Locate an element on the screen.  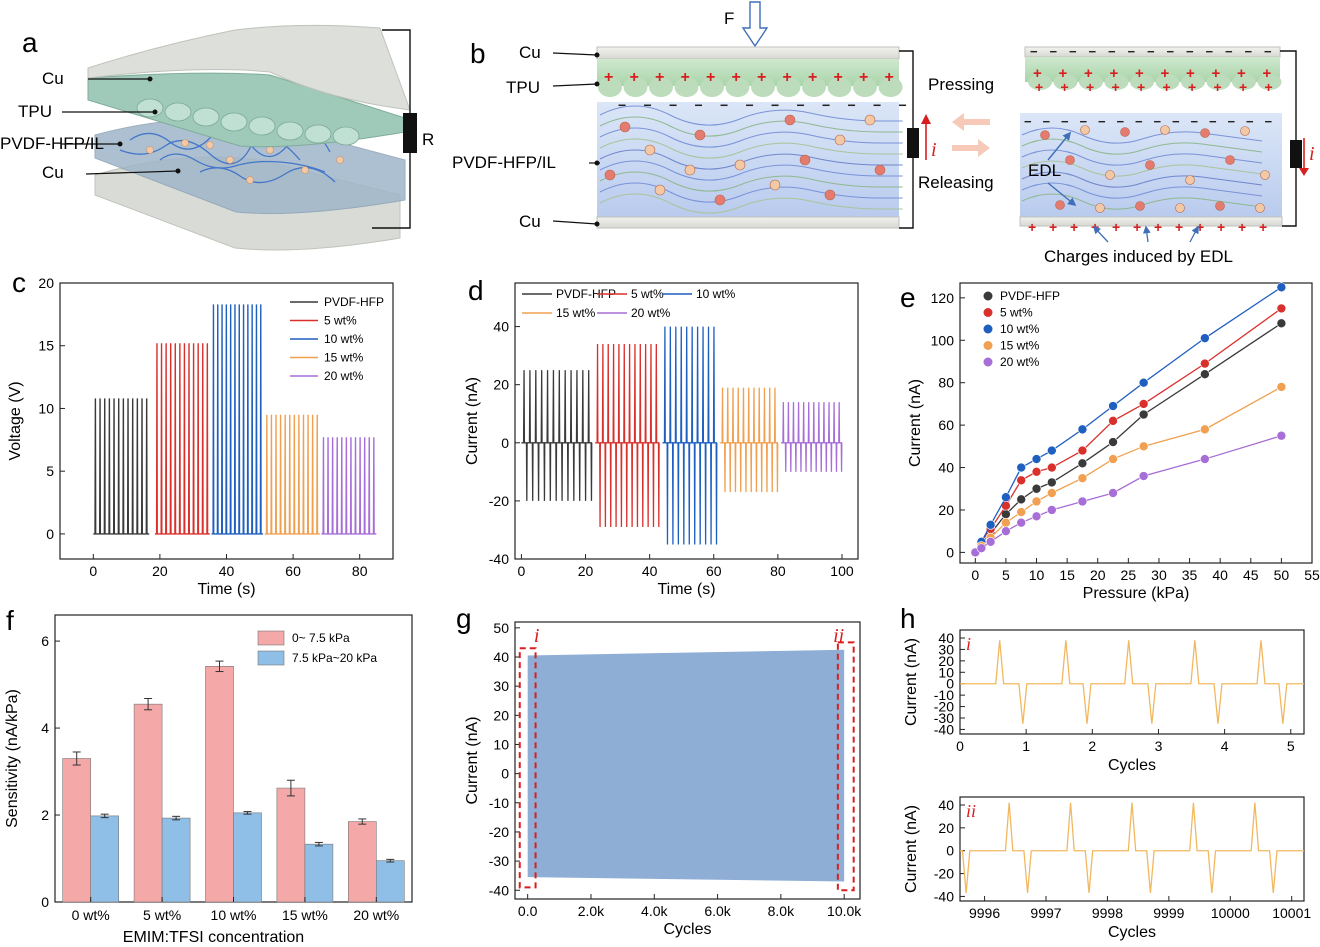
label-tpu: TPU is located at coordinates (35, 111).